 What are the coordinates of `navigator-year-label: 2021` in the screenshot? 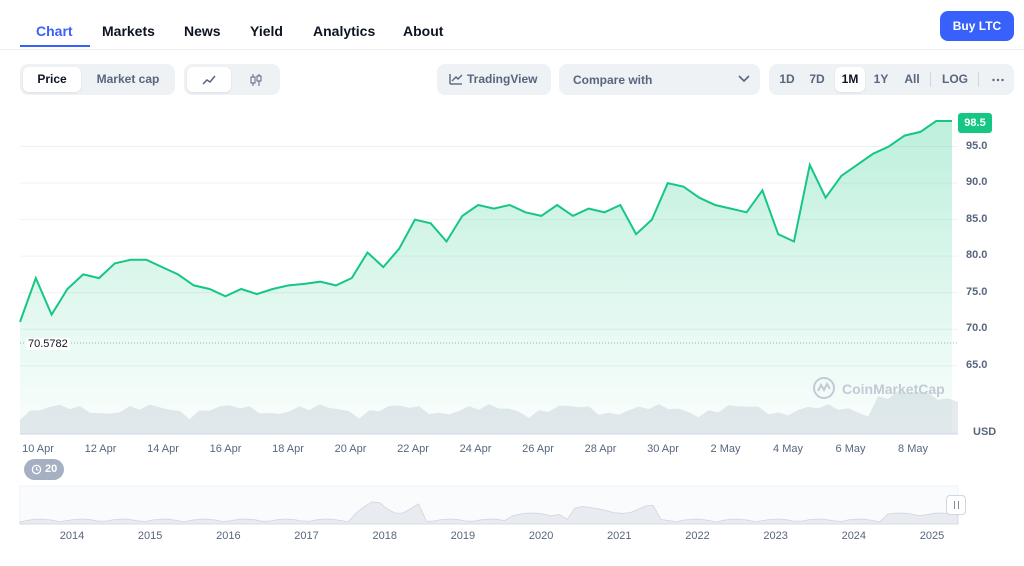 It's located at (619, 536).